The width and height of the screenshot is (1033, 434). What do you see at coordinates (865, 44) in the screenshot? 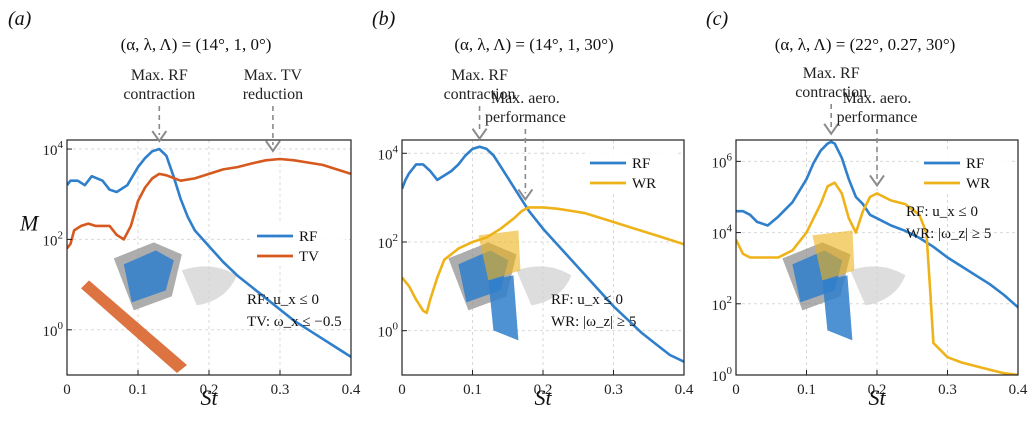
I see `panel-params: (α, λ, Λ) = (22°, 0.27, 30°)` at bounding box center [865, 44].